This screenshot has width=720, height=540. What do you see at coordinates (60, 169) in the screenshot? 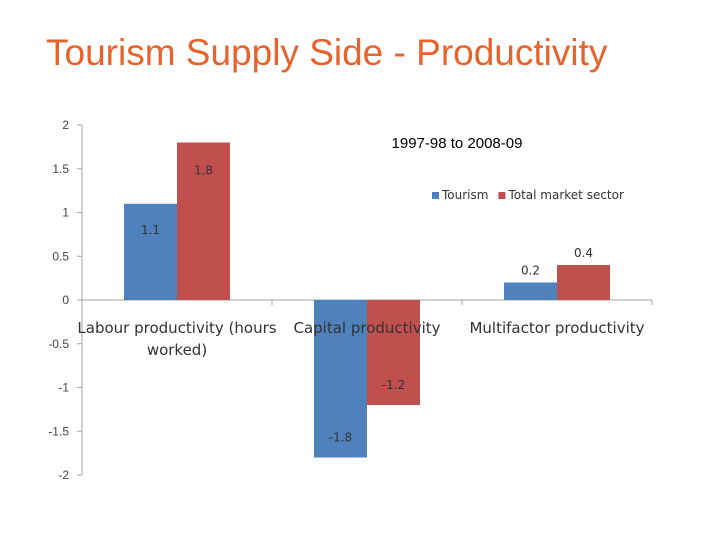
I see `y-tick-label: 1.5` at bounding box center [60, 169].